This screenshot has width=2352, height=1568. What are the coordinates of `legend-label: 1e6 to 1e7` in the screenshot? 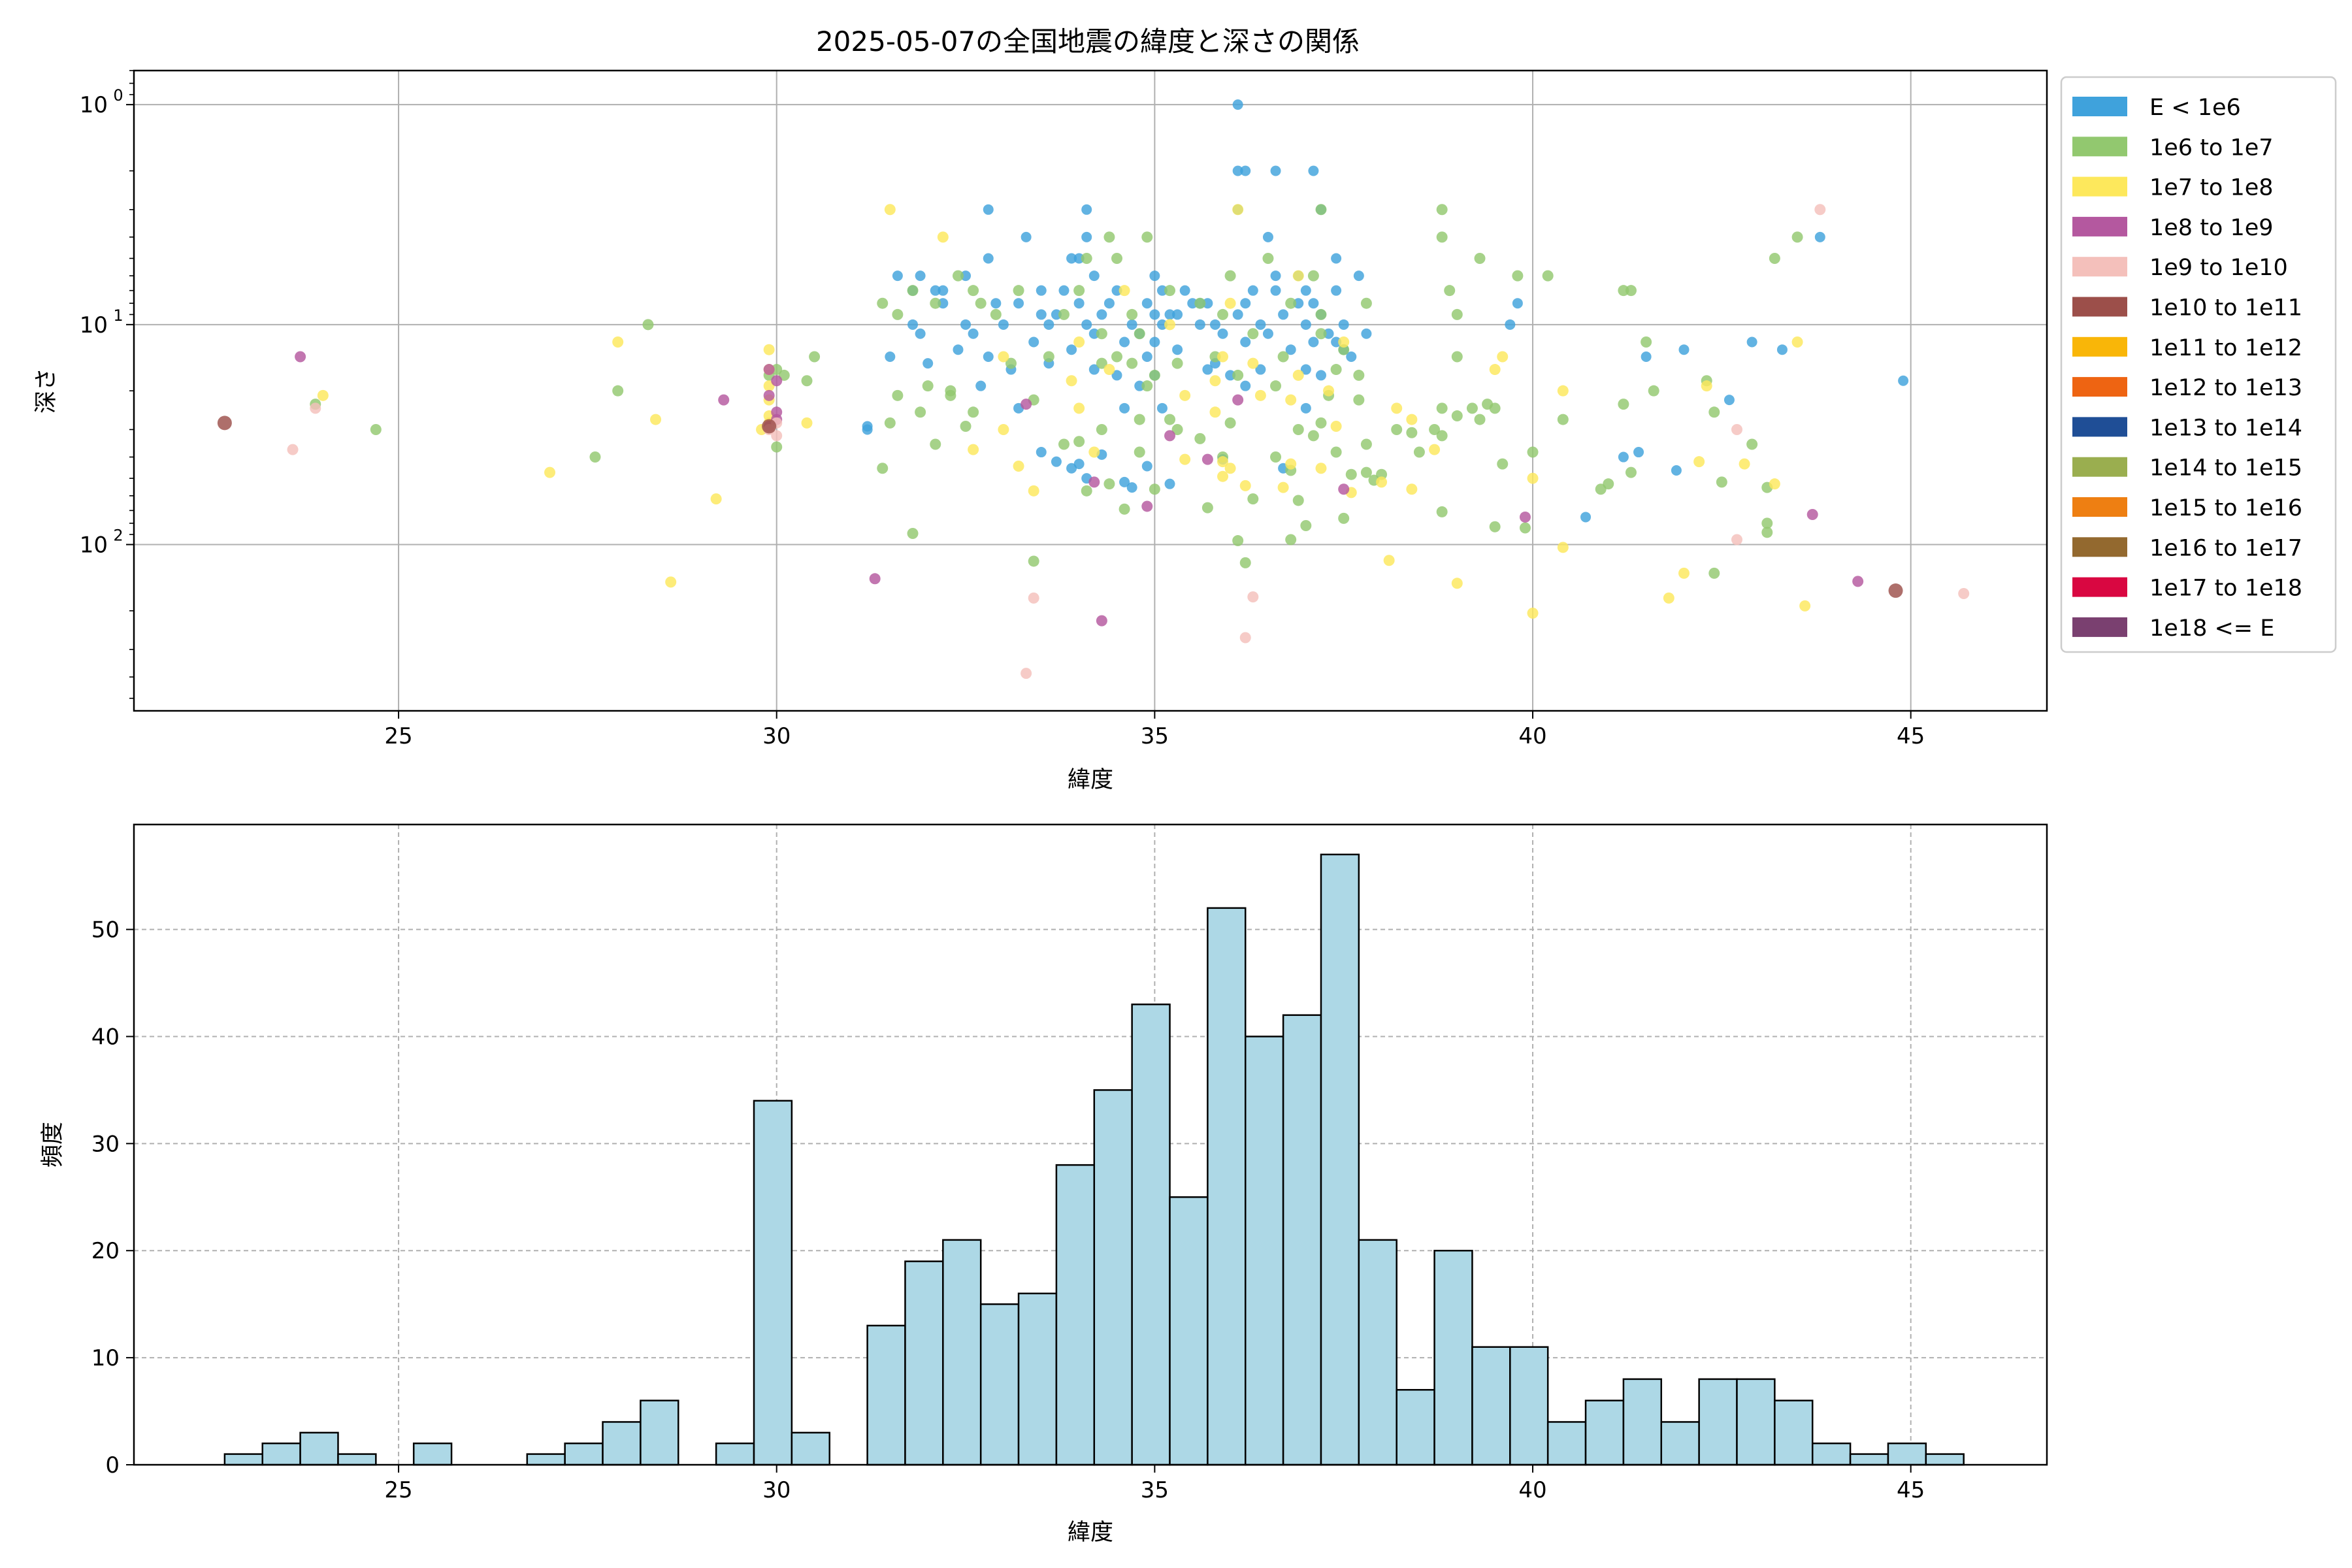 It's located at (2211, 148).